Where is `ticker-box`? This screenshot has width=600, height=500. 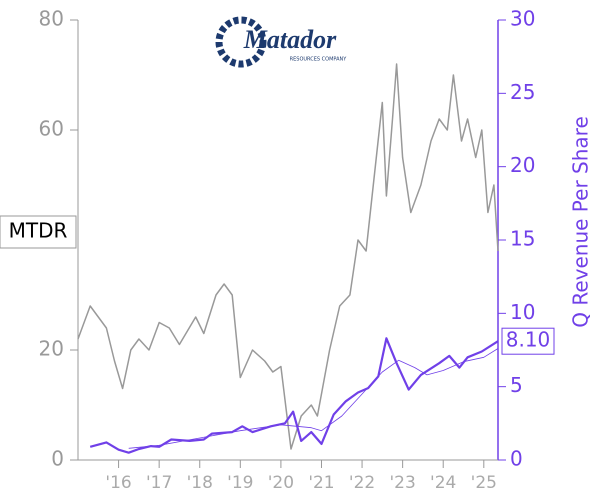
ticker-box is located at coordinates (38, 232).